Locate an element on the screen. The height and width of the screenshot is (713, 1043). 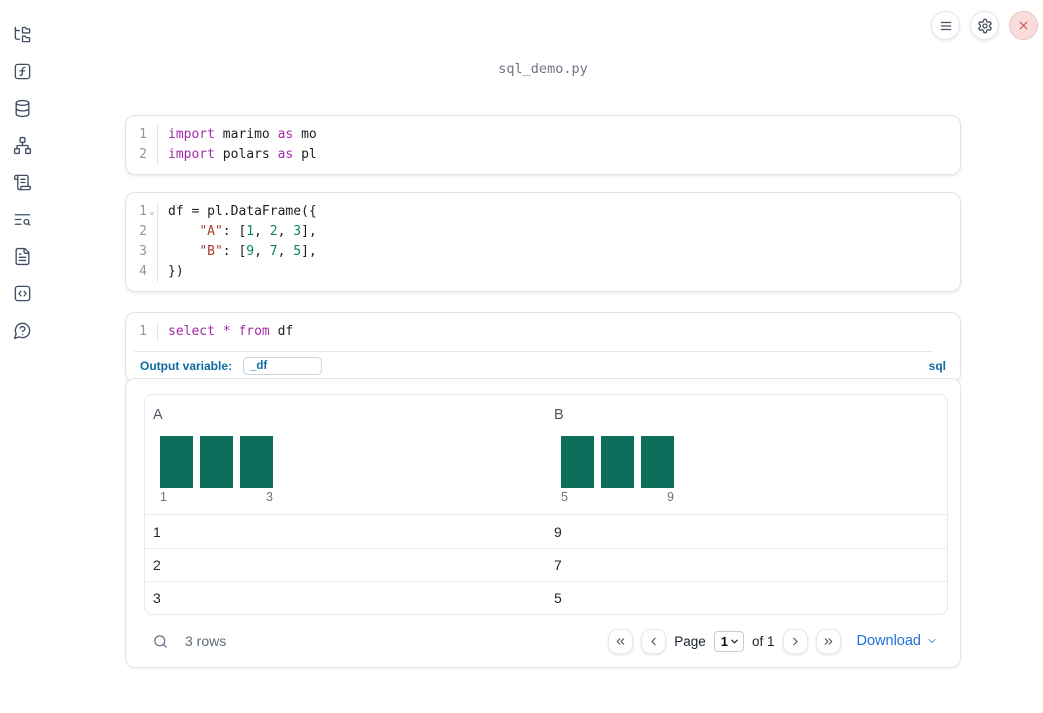
table-cell: 5 is located at coordinates (558, 598).